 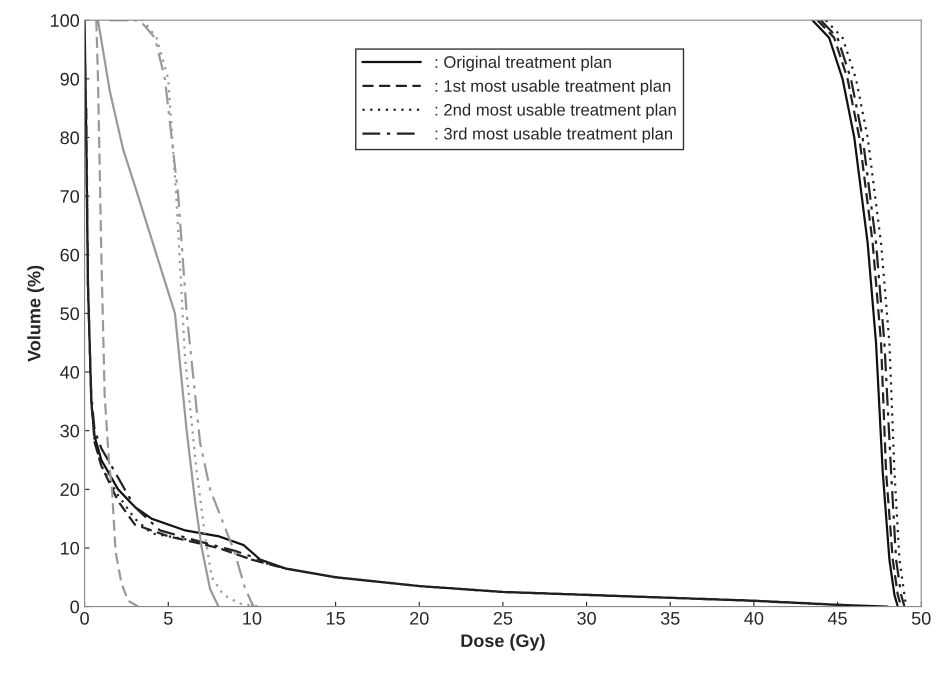 I want to click on x-tick-label: 20, so click(x=419, y=618).